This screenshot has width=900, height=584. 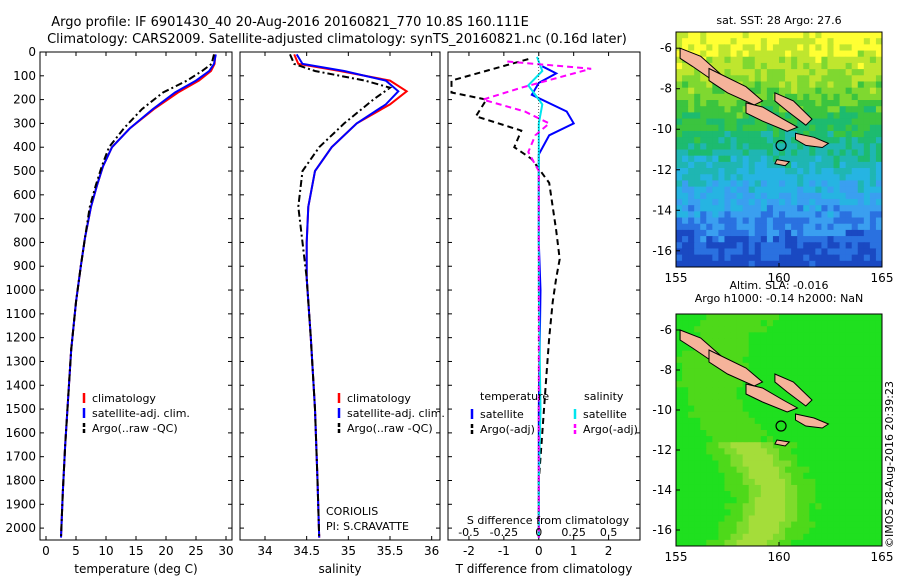 I want to click on x-tick-label: 1, so click(x=574, y=551).